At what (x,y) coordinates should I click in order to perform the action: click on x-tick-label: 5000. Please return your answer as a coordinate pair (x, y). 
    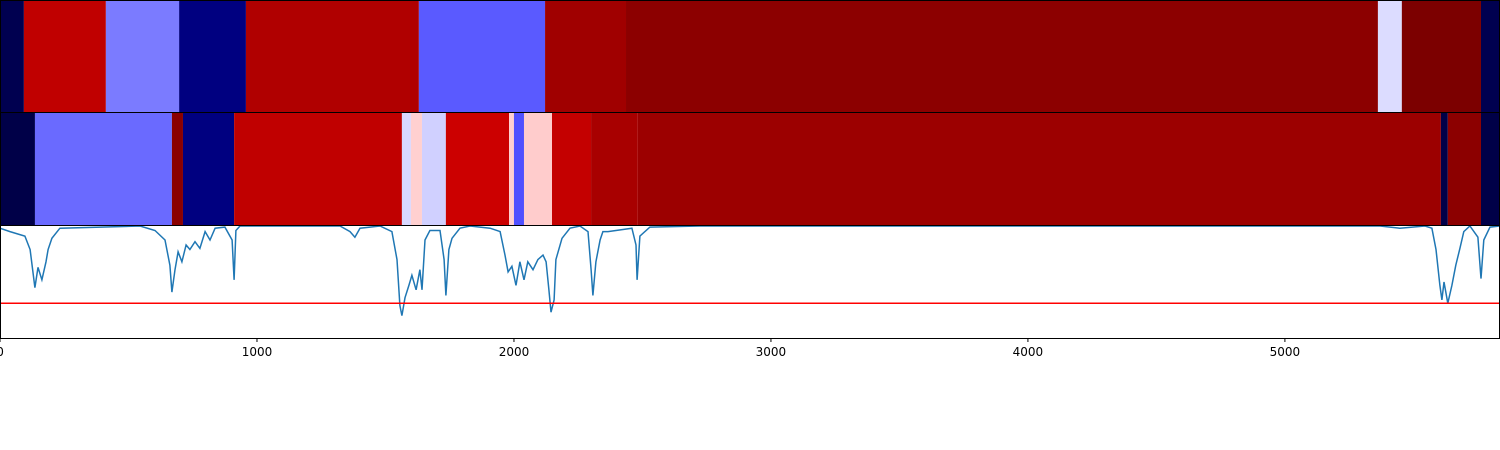
    Looking at the image, I should click on (1285, 352).